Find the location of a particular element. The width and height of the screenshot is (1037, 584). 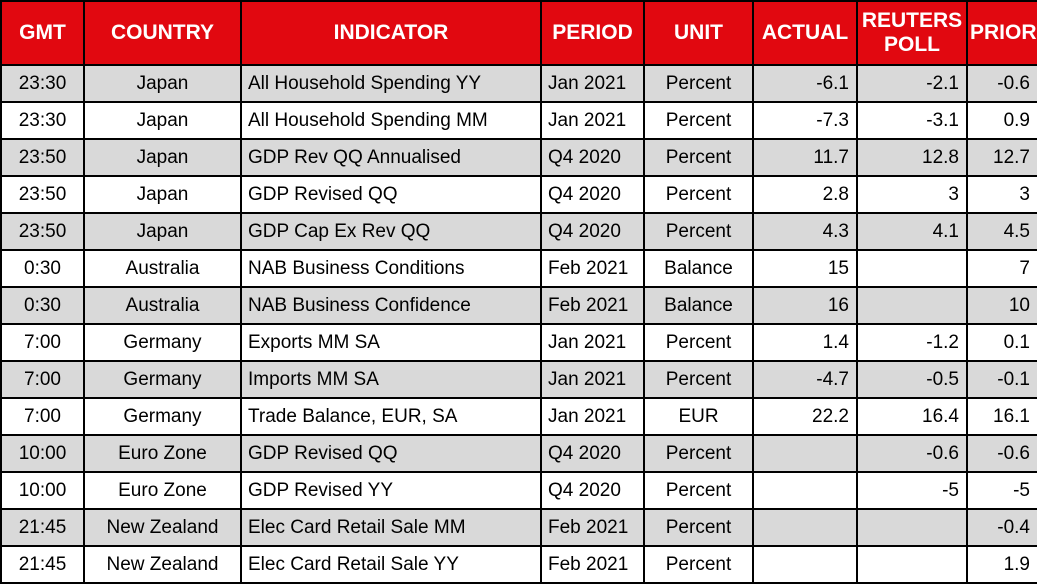

cell-country: New Zealand is located at coordinates (162, 564).